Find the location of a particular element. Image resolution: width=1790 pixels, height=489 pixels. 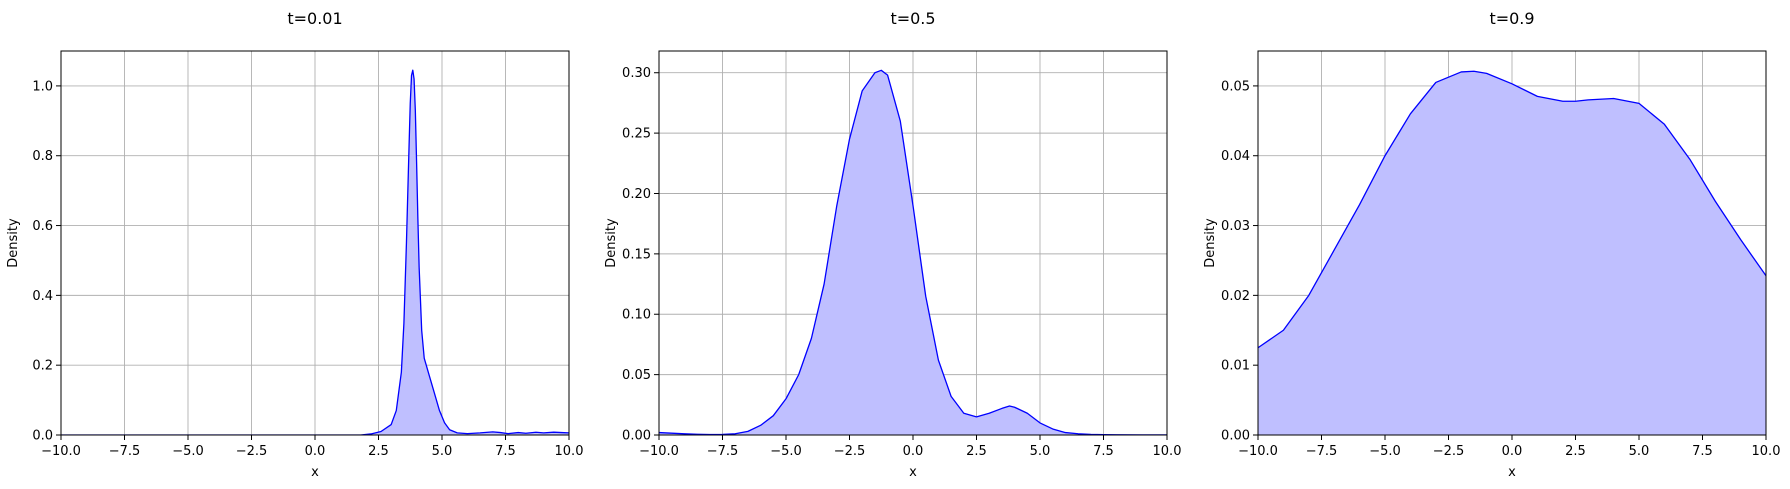

y-tick-label: 0.25 is located at coordinates (636, 134).